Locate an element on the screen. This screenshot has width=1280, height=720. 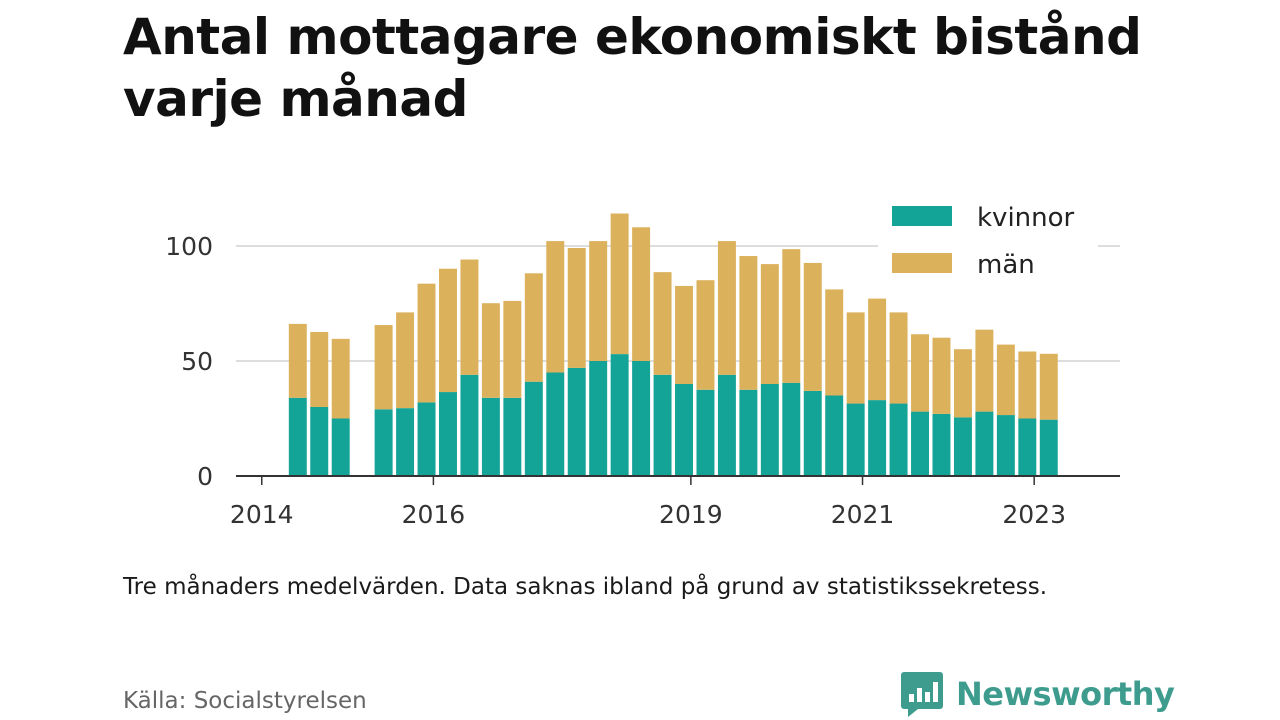
brand-logo: Newsworthy is located at coordinates (1037, 694).